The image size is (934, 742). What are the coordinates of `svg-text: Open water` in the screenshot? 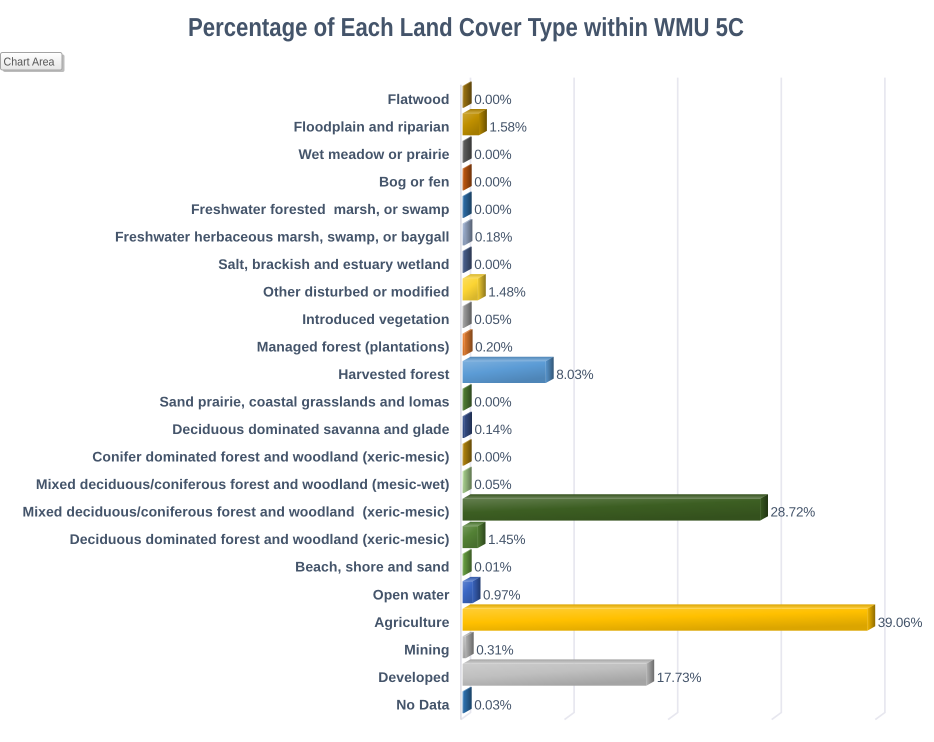 It's located at (411, 594).